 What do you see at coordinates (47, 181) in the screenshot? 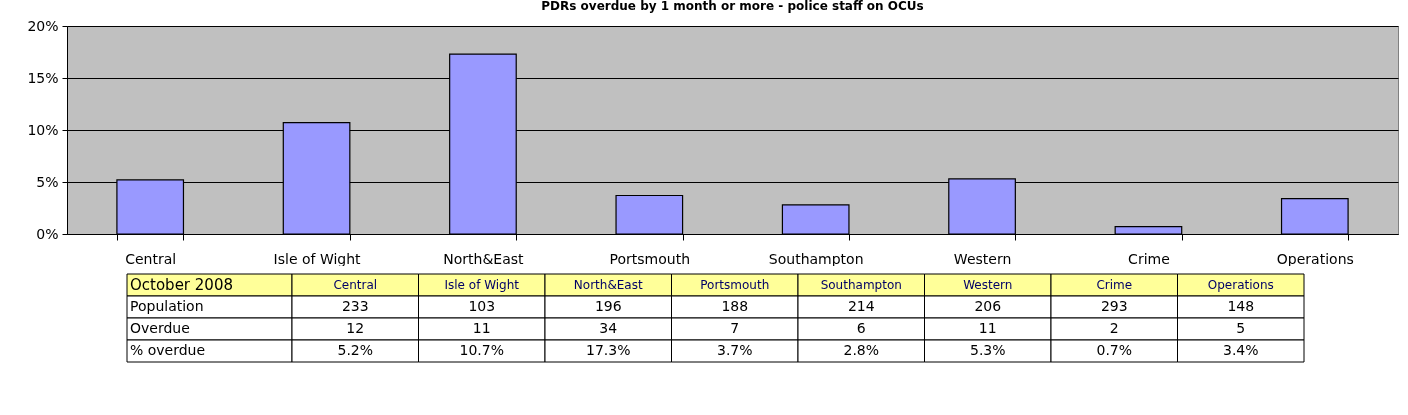
I see `y-tick-label: 5%` at bounding box center [47, 181].